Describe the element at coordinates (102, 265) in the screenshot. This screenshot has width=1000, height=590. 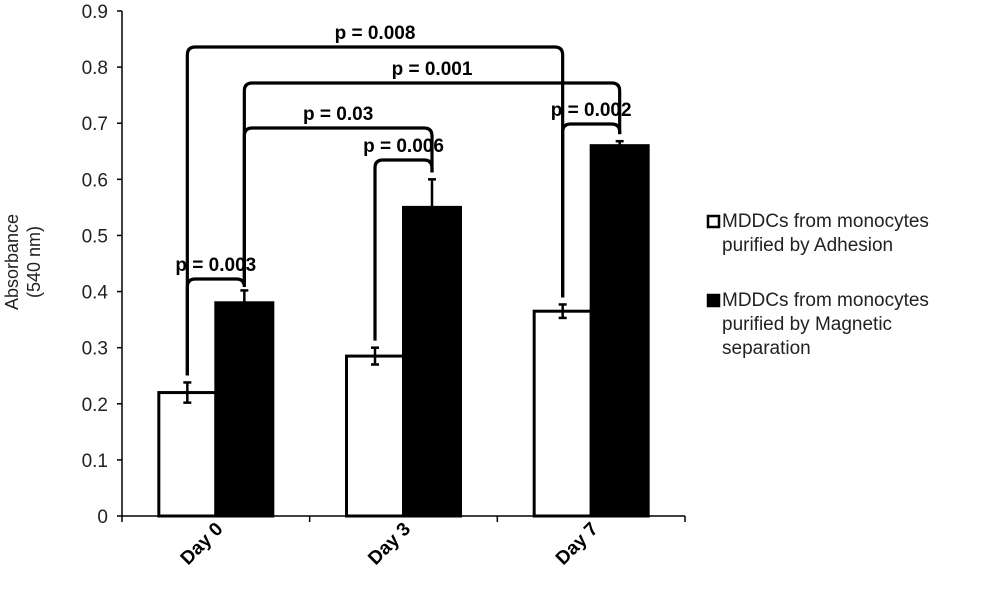
I see `y-ticks: 0 0.1 0.2 0.3 0.4 0.5 0.6 0.7 0.8 0.9` at that location.